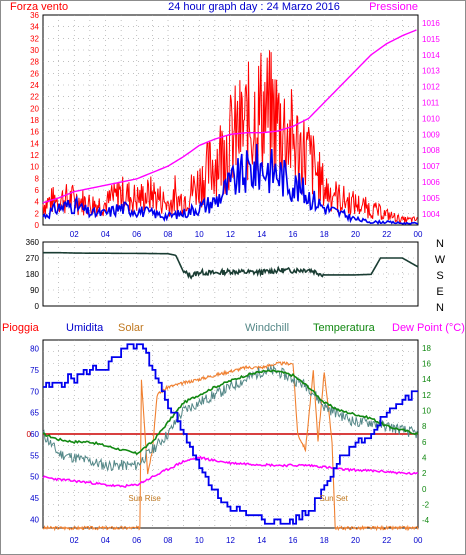 This screenshot has height=555, width=466. Describe the element at coordinates (426, 348) in the screenshot. I see `y-tick-temperature: 18` at that location.